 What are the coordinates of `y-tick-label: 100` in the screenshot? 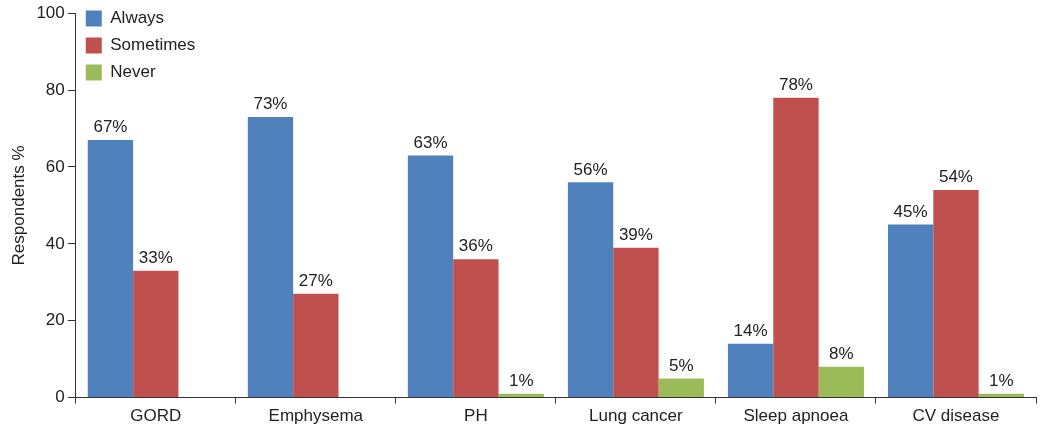 It's located at (50, 12).